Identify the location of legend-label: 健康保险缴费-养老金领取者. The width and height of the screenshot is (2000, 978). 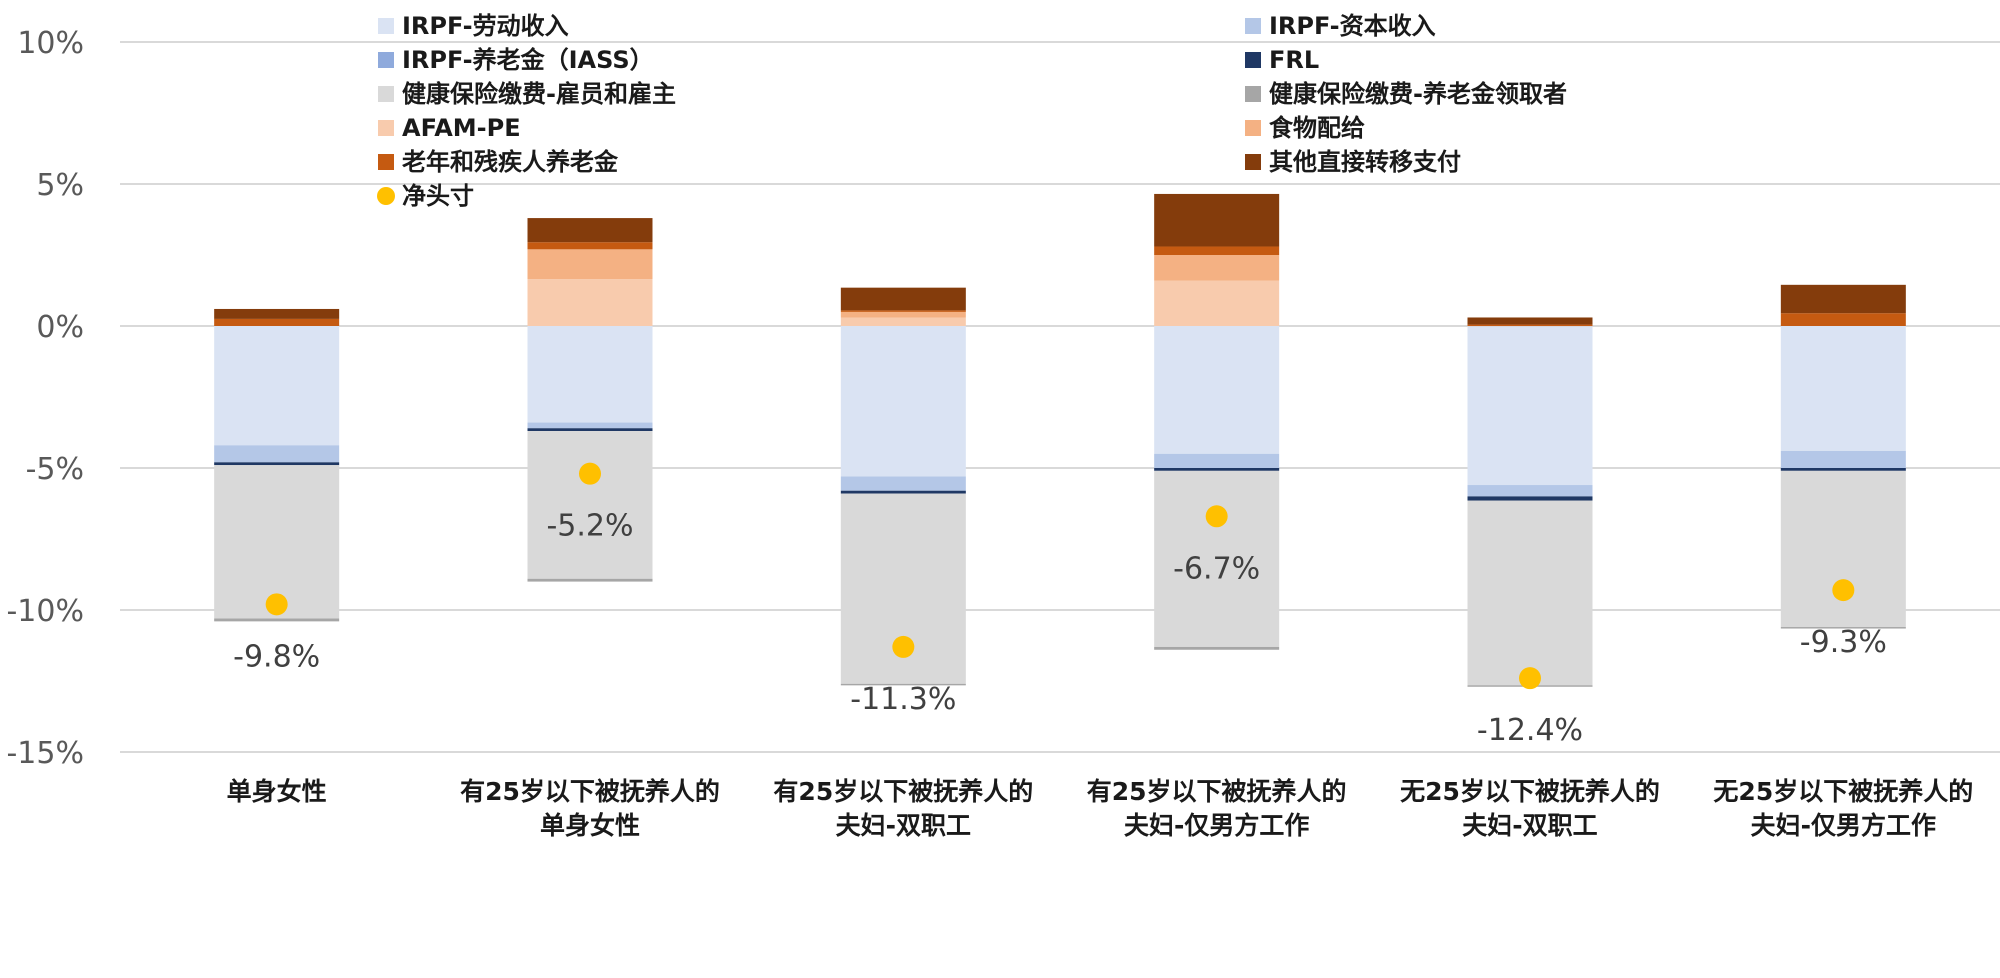
(1418, 94).